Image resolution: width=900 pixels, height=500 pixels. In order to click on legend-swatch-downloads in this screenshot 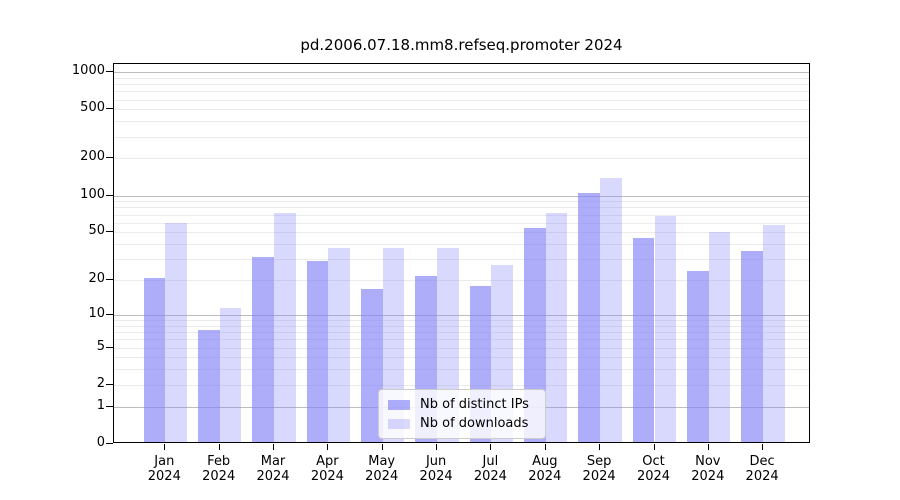, I will do `click(399, 423)`.